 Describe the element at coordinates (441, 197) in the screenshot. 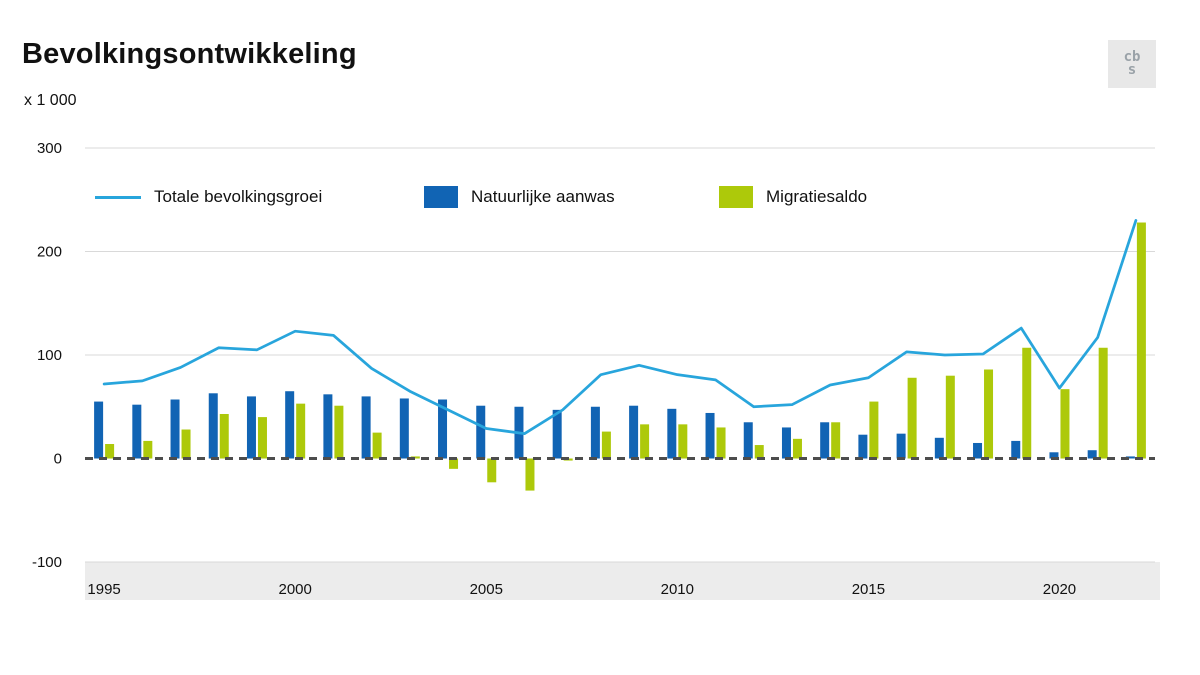

I see `natural-series-swatch-icon` at that location.